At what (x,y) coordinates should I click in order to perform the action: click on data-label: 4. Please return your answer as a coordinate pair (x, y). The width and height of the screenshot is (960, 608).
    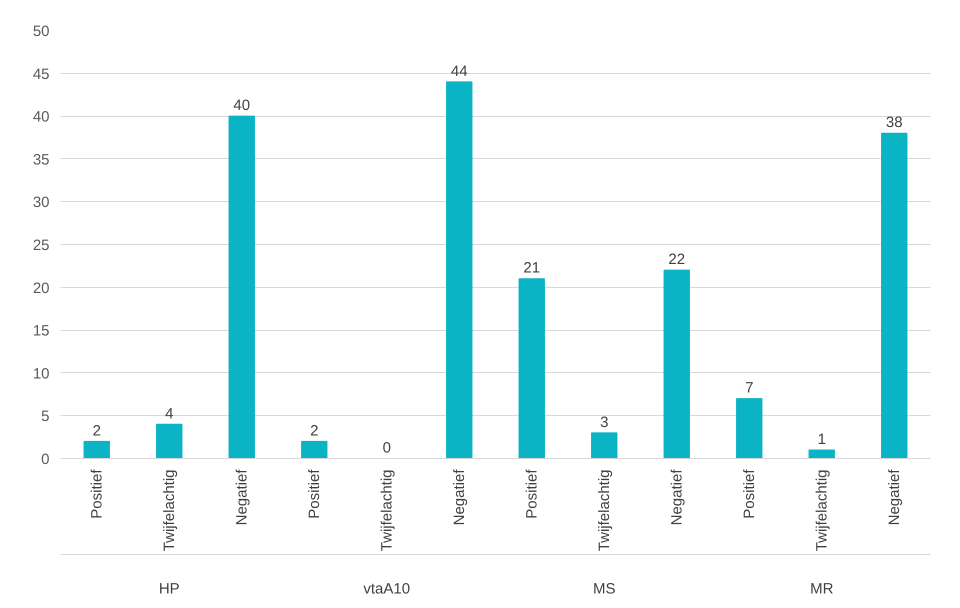
    Looking at the image, I should click on (169, 413).